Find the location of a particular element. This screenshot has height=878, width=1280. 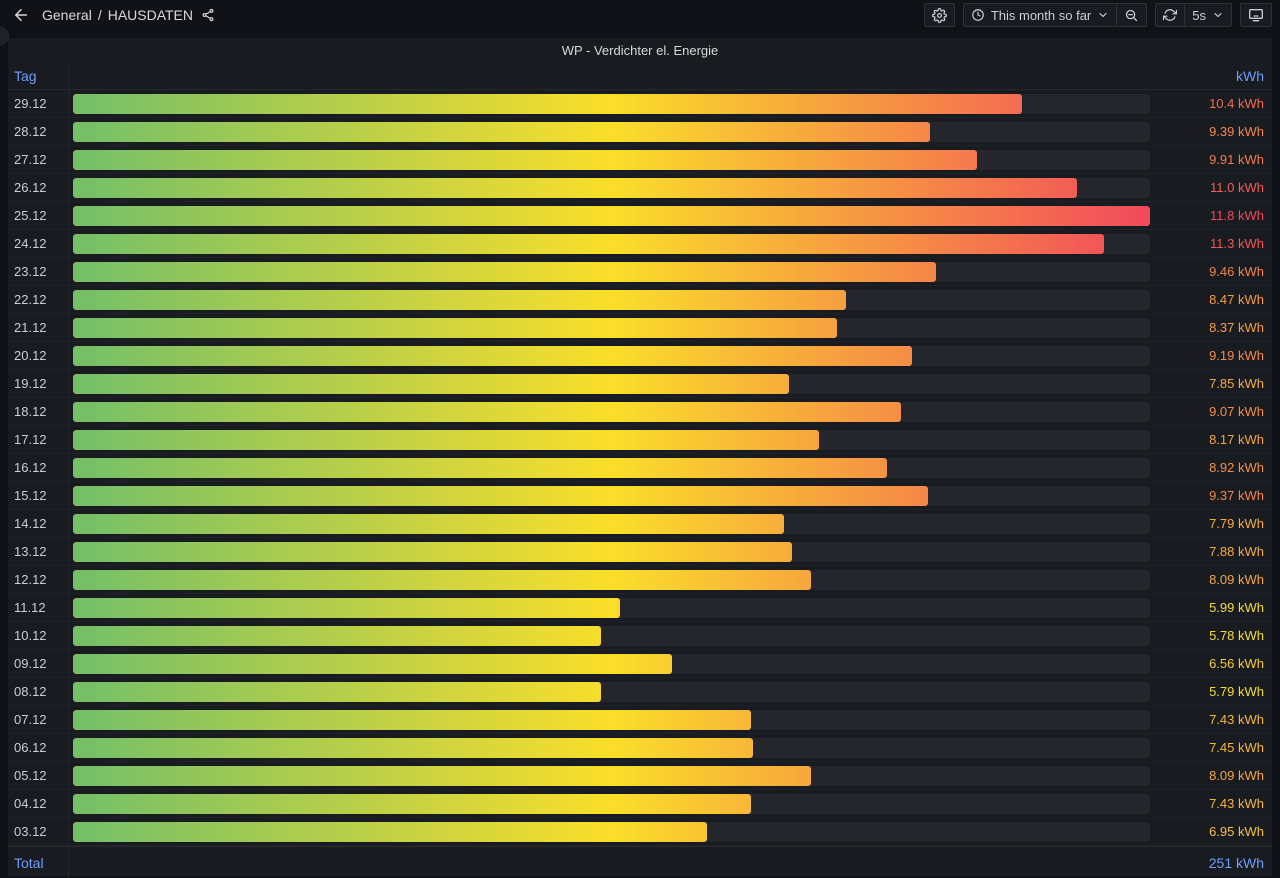

table-row: 04.12 7.43 kWh is located at coordinates (640, 804).